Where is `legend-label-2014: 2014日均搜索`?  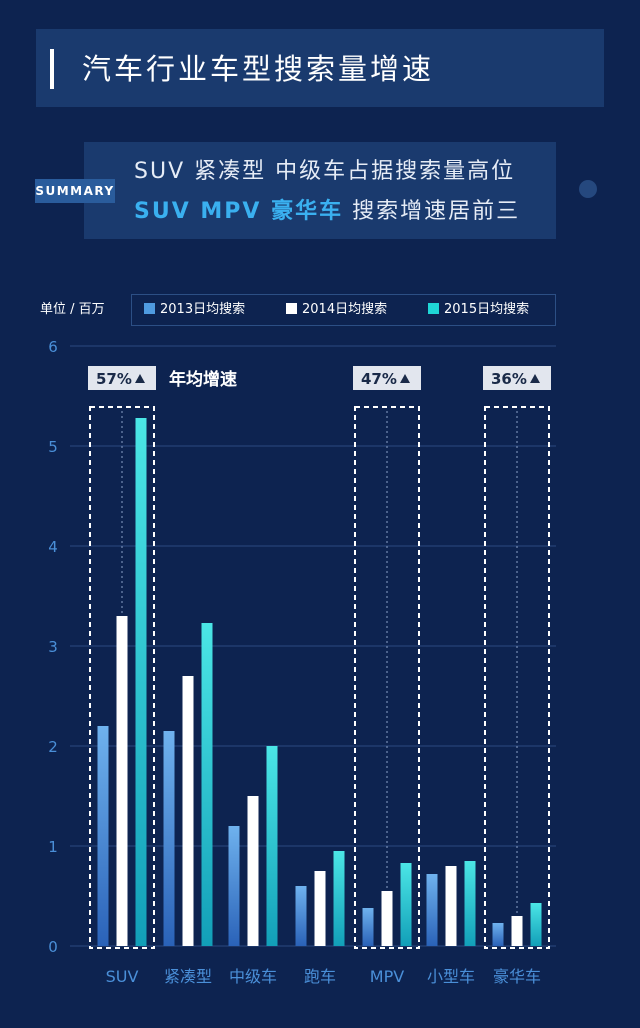 legend-label-2014: 2014日均搜索 is located at coordinates (345, 309).